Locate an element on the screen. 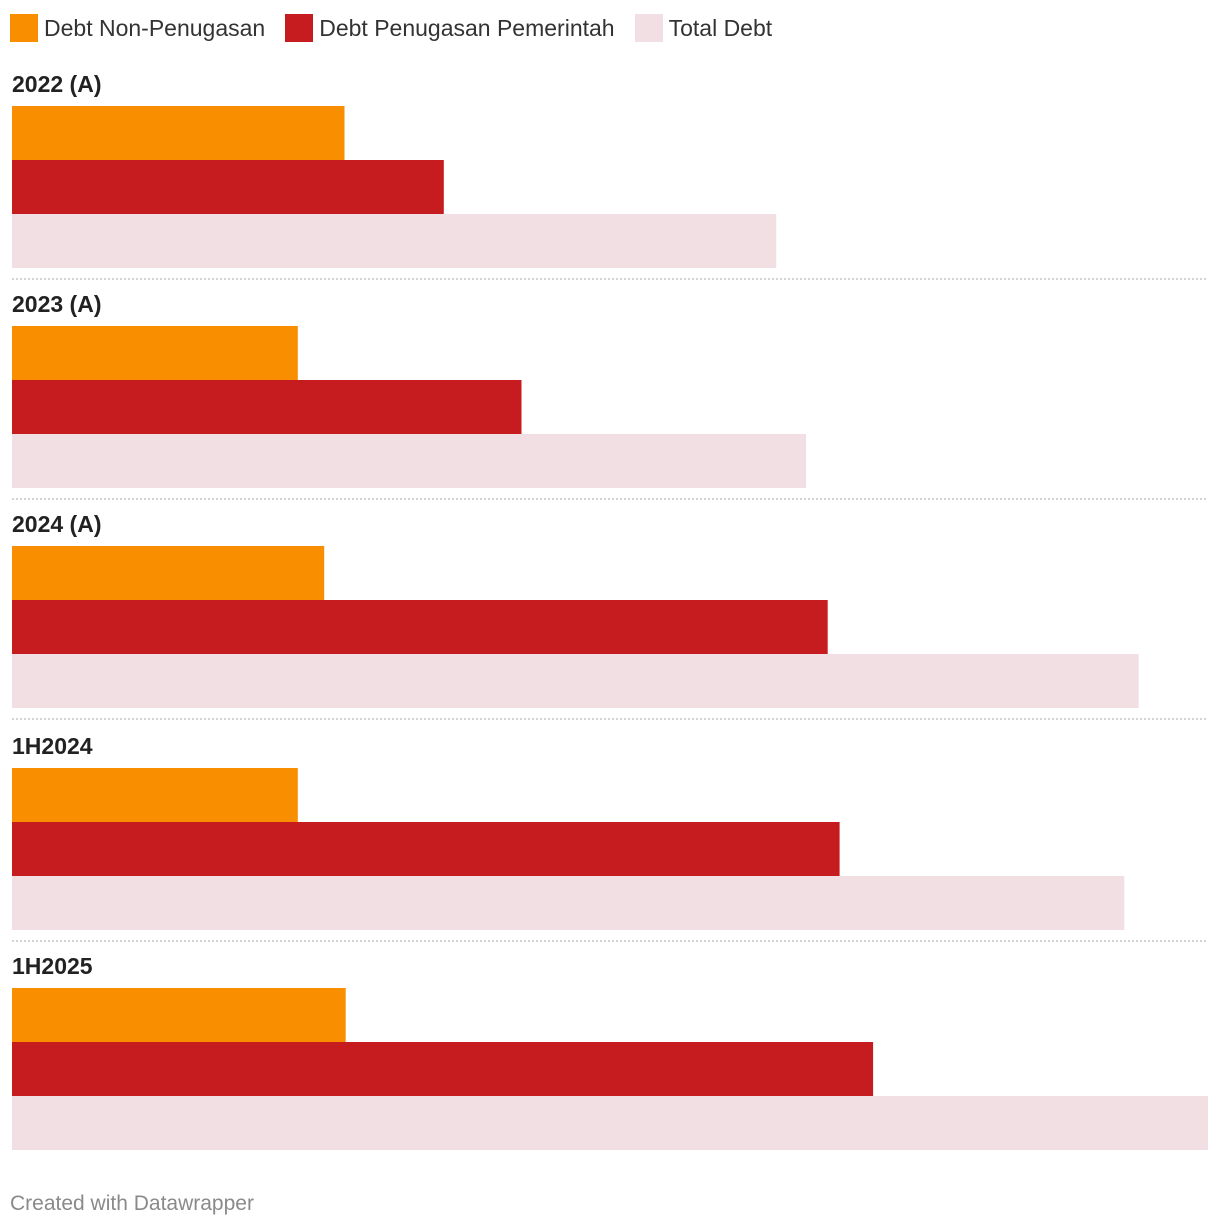  bar-debt-non-penugasan-1h2024 is located at coordinates (155, 795).